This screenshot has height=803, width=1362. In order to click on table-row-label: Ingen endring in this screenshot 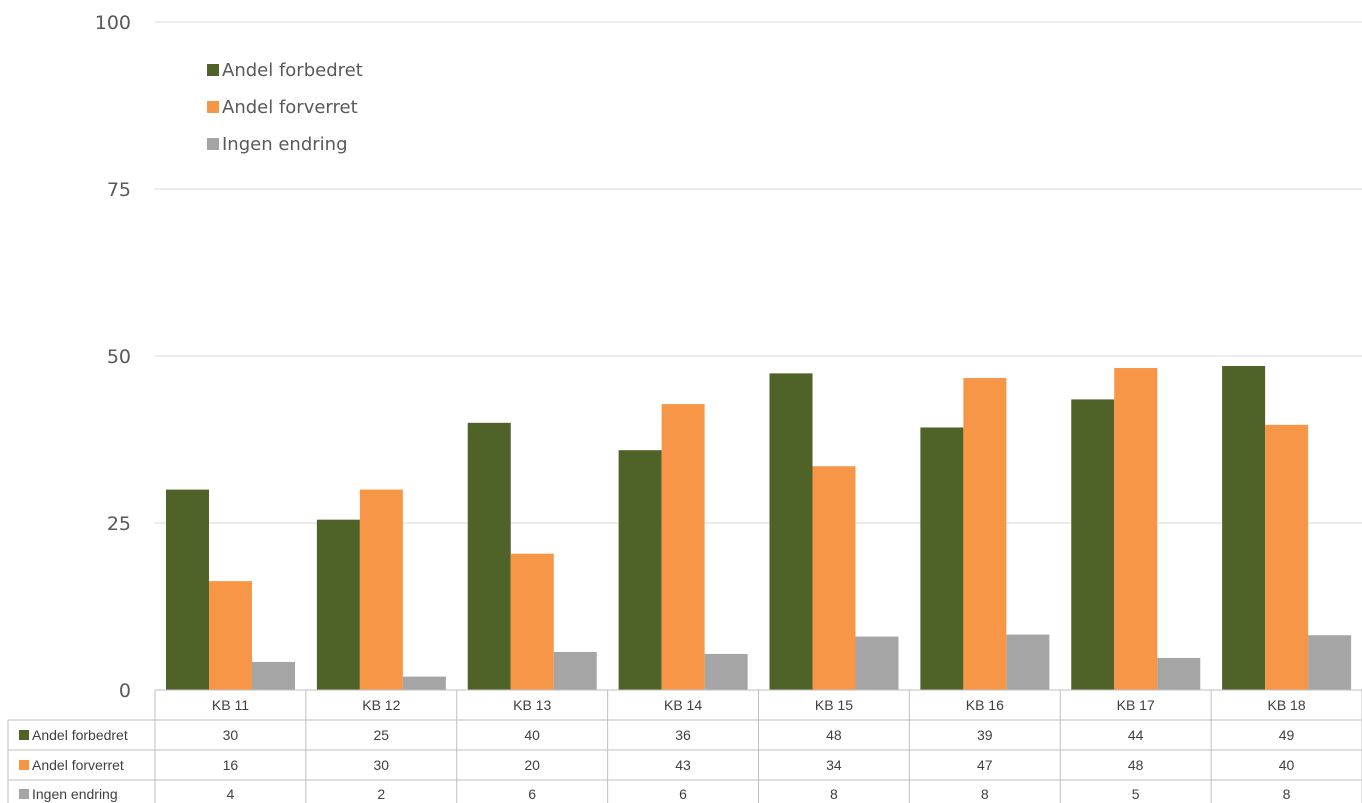, I will do `click(75, 794)`.